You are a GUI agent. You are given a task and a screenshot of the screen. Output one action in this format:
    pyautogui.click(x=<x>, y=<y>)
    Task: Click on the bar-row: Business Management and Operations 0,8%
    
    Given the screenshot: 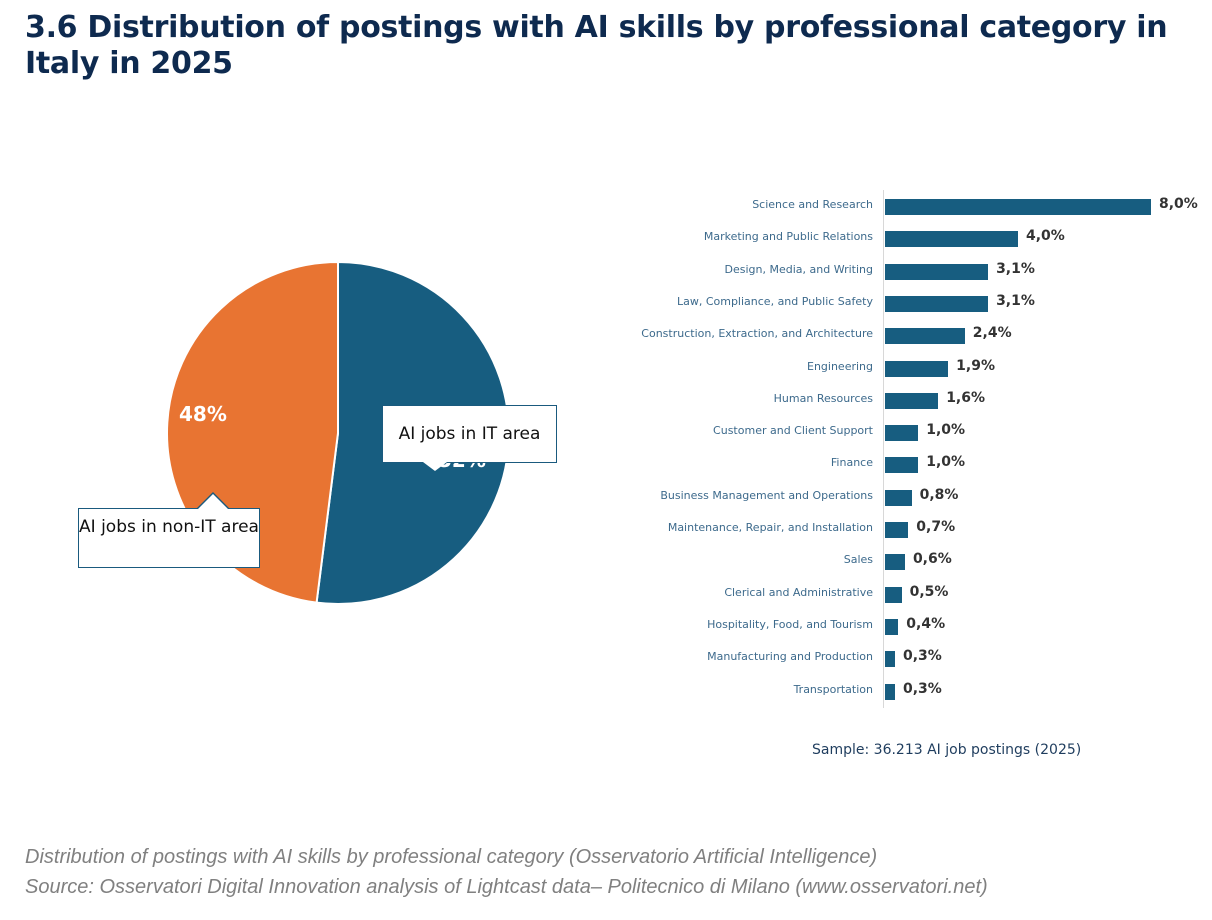 What is the action you would take?
    pyautogui.click(x=915, y=497)
    